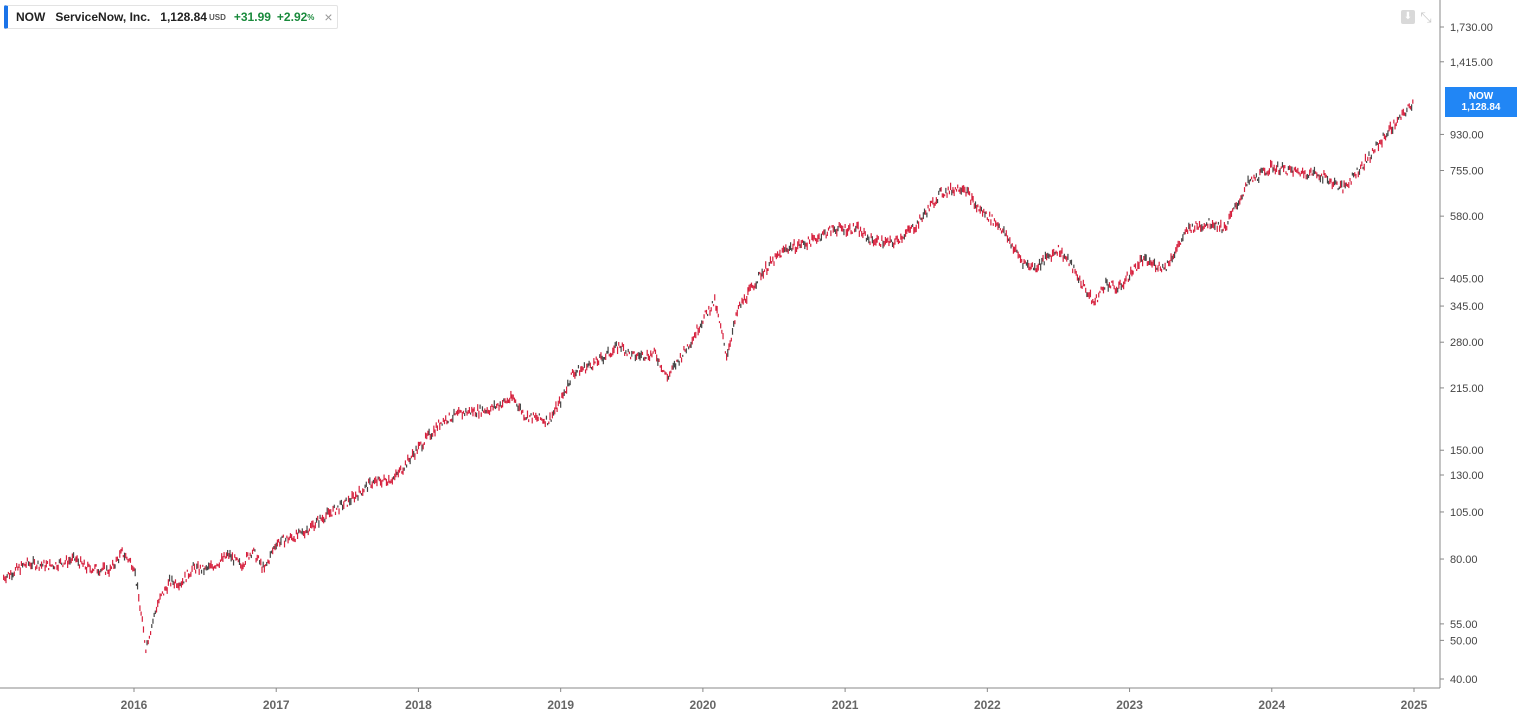  What do you see at coordinates (703, 705) in the screenshot?
I see `x-tick-label: 2020` at bounding box center [703, 705].